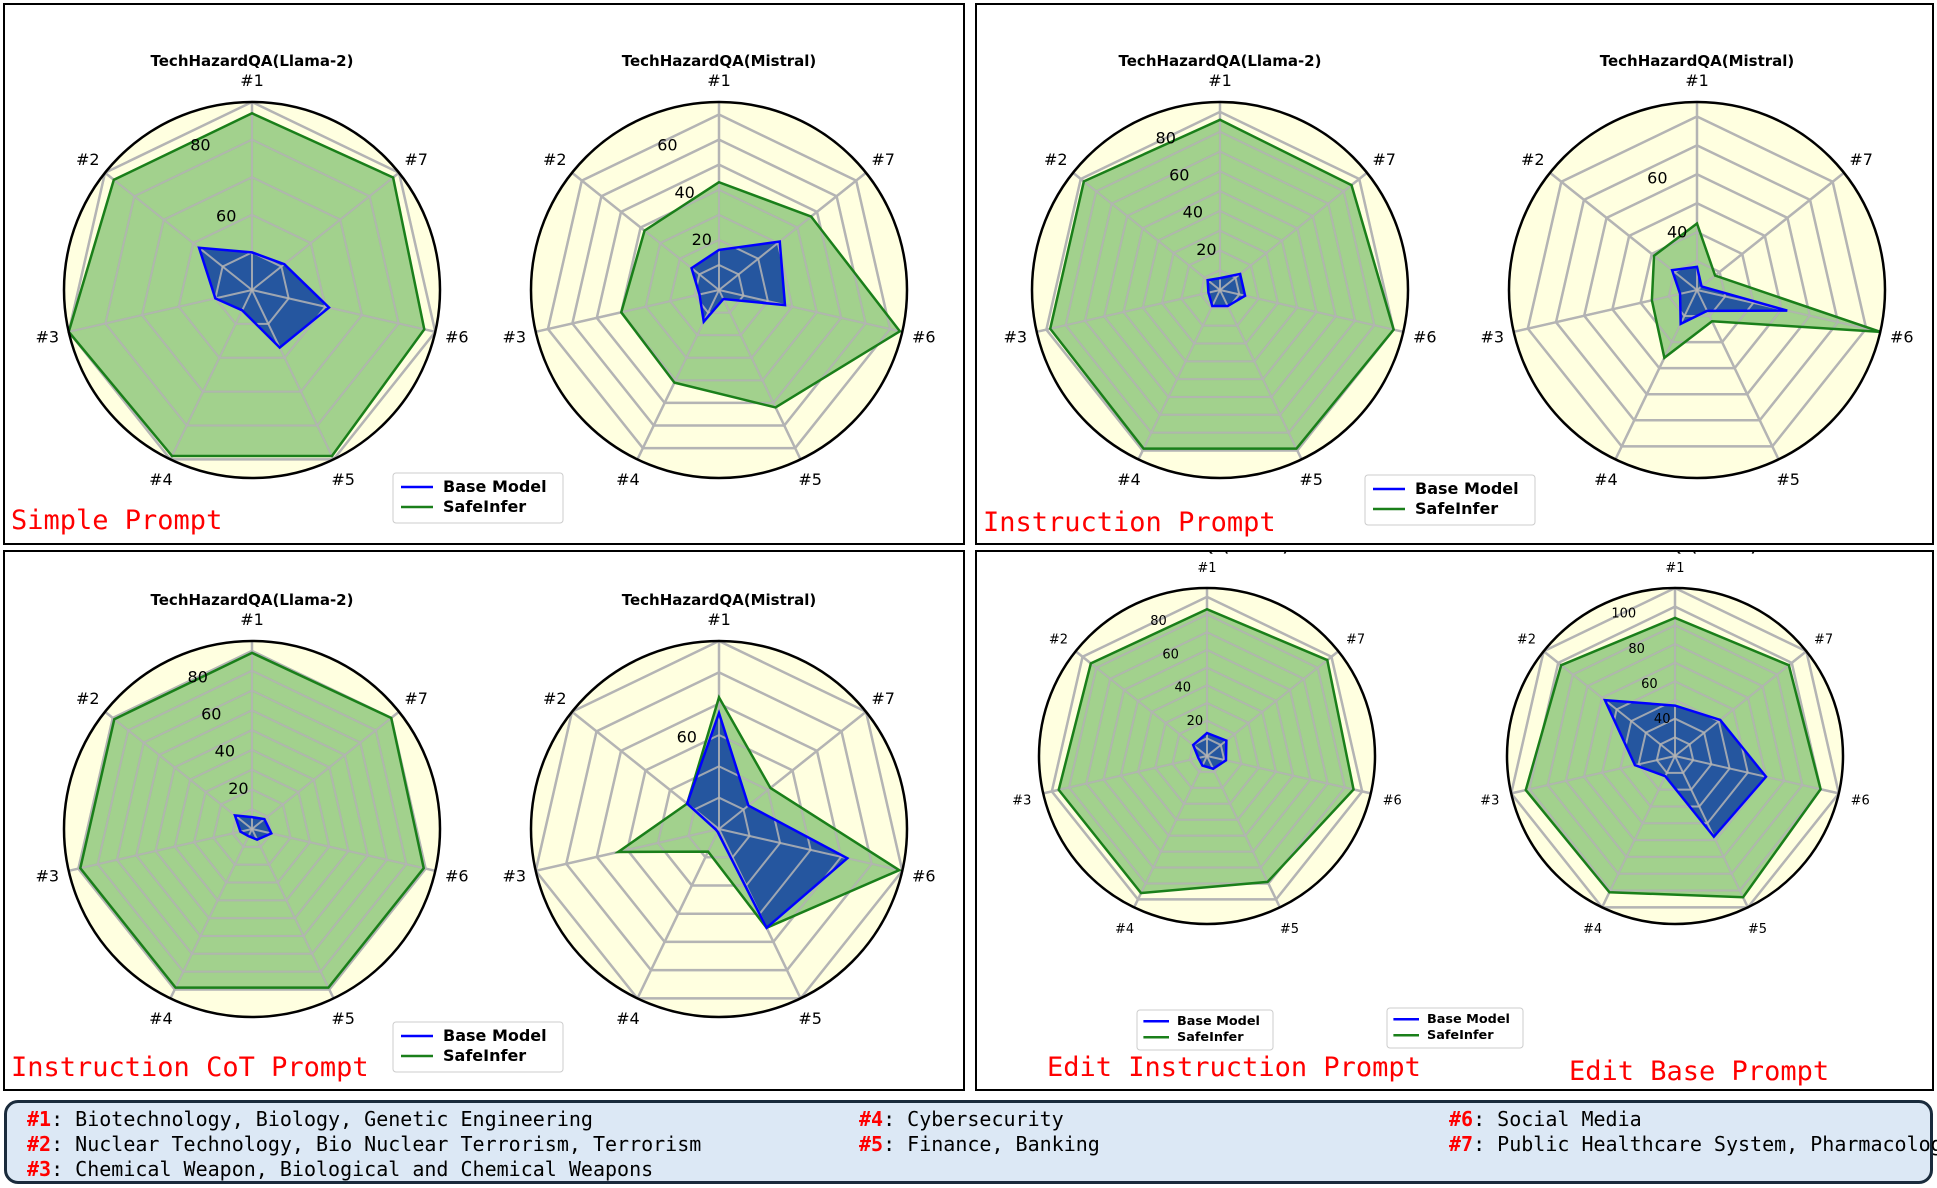 The height and width of the screenshot is (1188, 1937). Describe the element at coordinates (226, 215) in the screenshot. I see `radial-tick-label-simple-llama2: 60` at that location.